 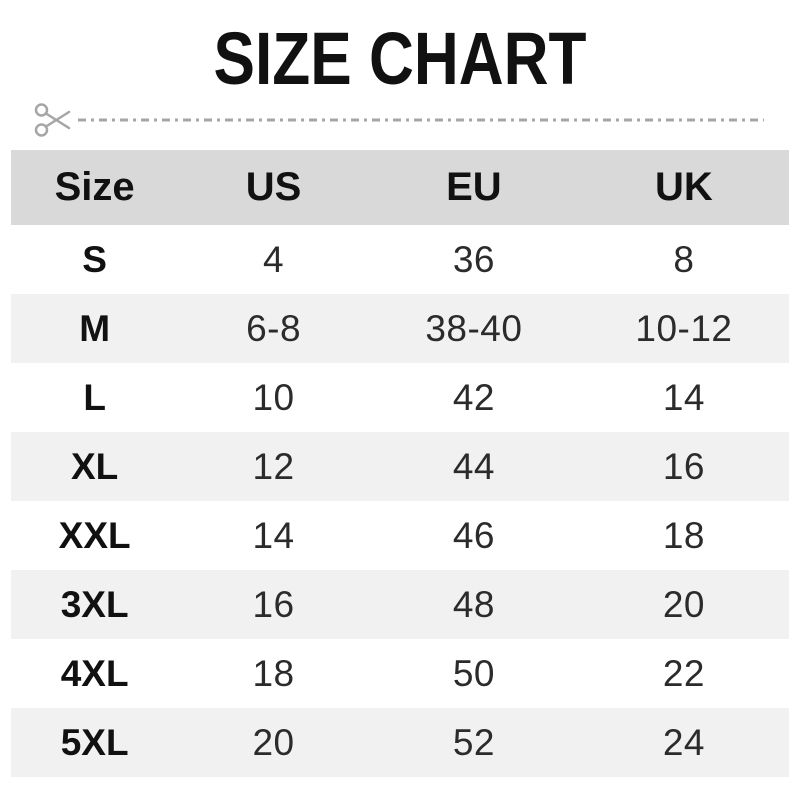 What do you see at coordinates (273, 604) in the screenshot?
I see `cell-us: 16` at bounding box center [273, 604].